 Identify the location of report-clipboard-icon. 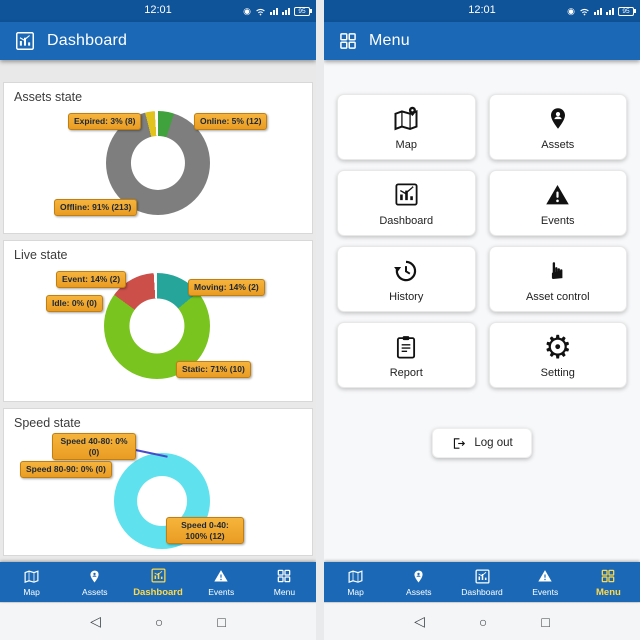
(406, 347).